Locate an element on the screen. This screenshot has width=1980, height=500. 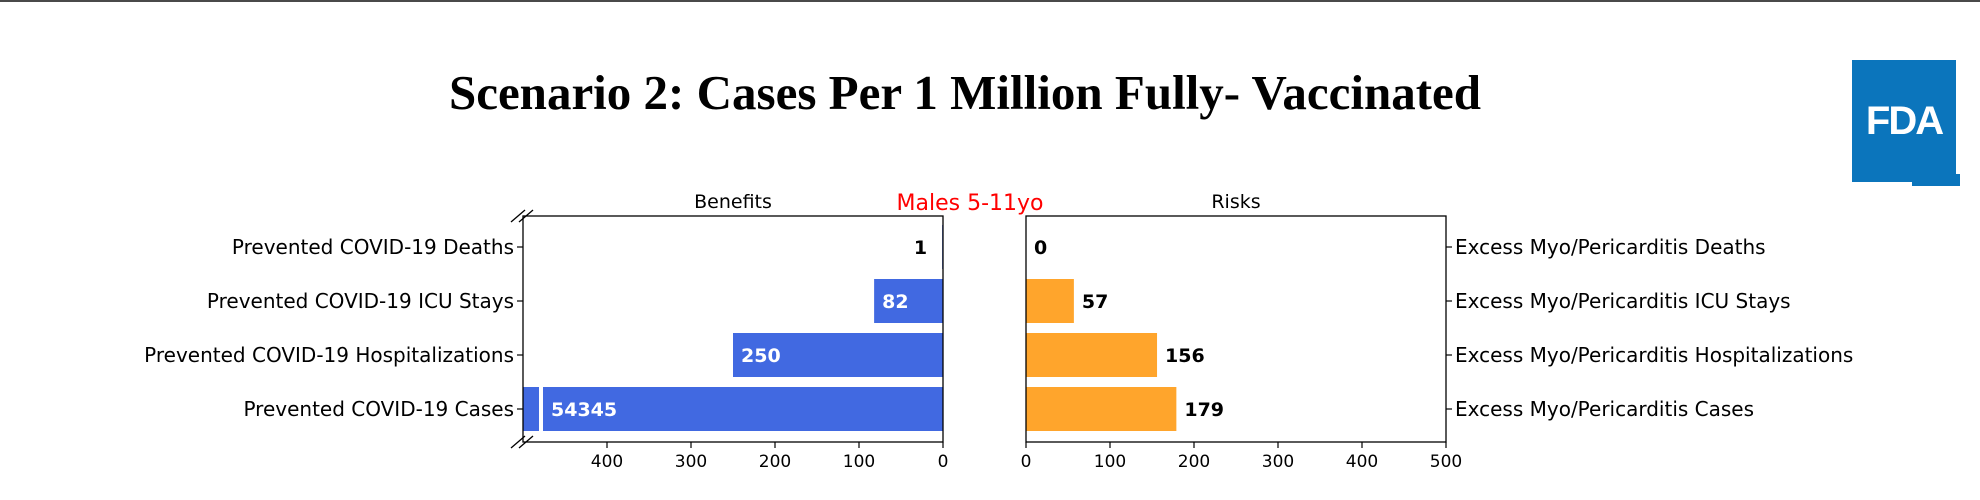
risks-xtick-label: 400 is located at coordinates (1362, 462).